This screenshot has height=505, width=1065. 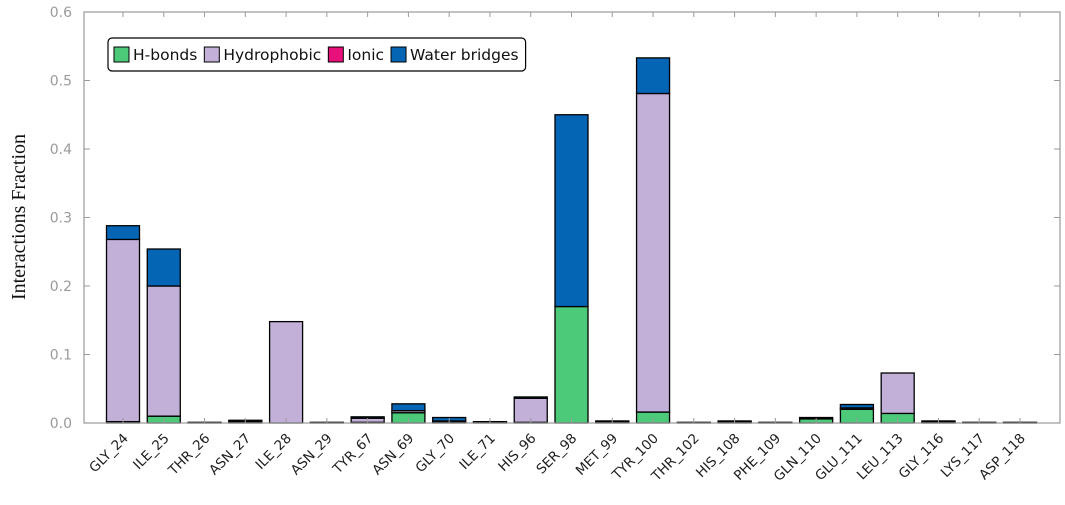 What do you see at coordinates (230, 455) in the screenshot?
I see `x-tick-label: ASN_27` at bounding box center [230, 455].